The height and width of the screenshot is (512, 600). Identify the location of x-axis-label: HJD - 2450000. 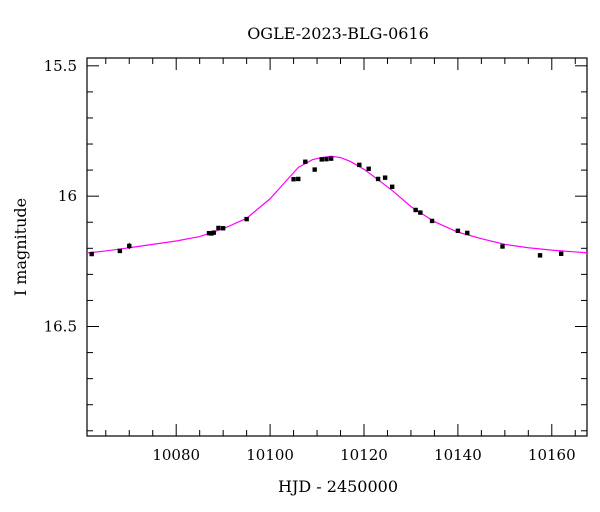
(338, 486).